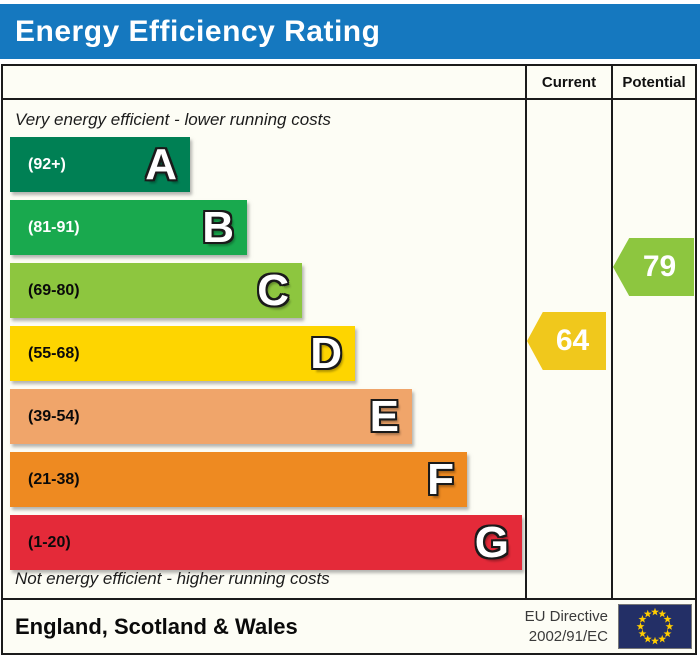  I want to click on current-column: 64, so click(568, 349).